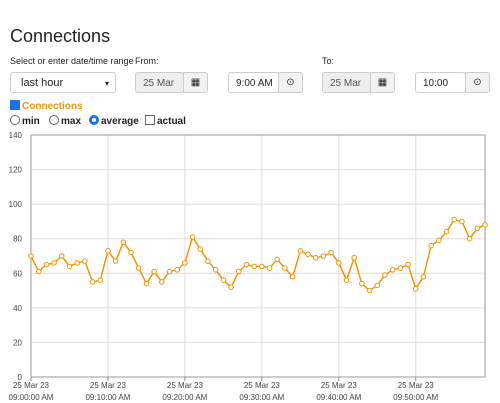 The height and width of the screenshot is (403, 500). What do you see at coordinates (159, 82) in the screenshot?
I see `from-date: 25 Mar 23` at bounding box center [159, 82].